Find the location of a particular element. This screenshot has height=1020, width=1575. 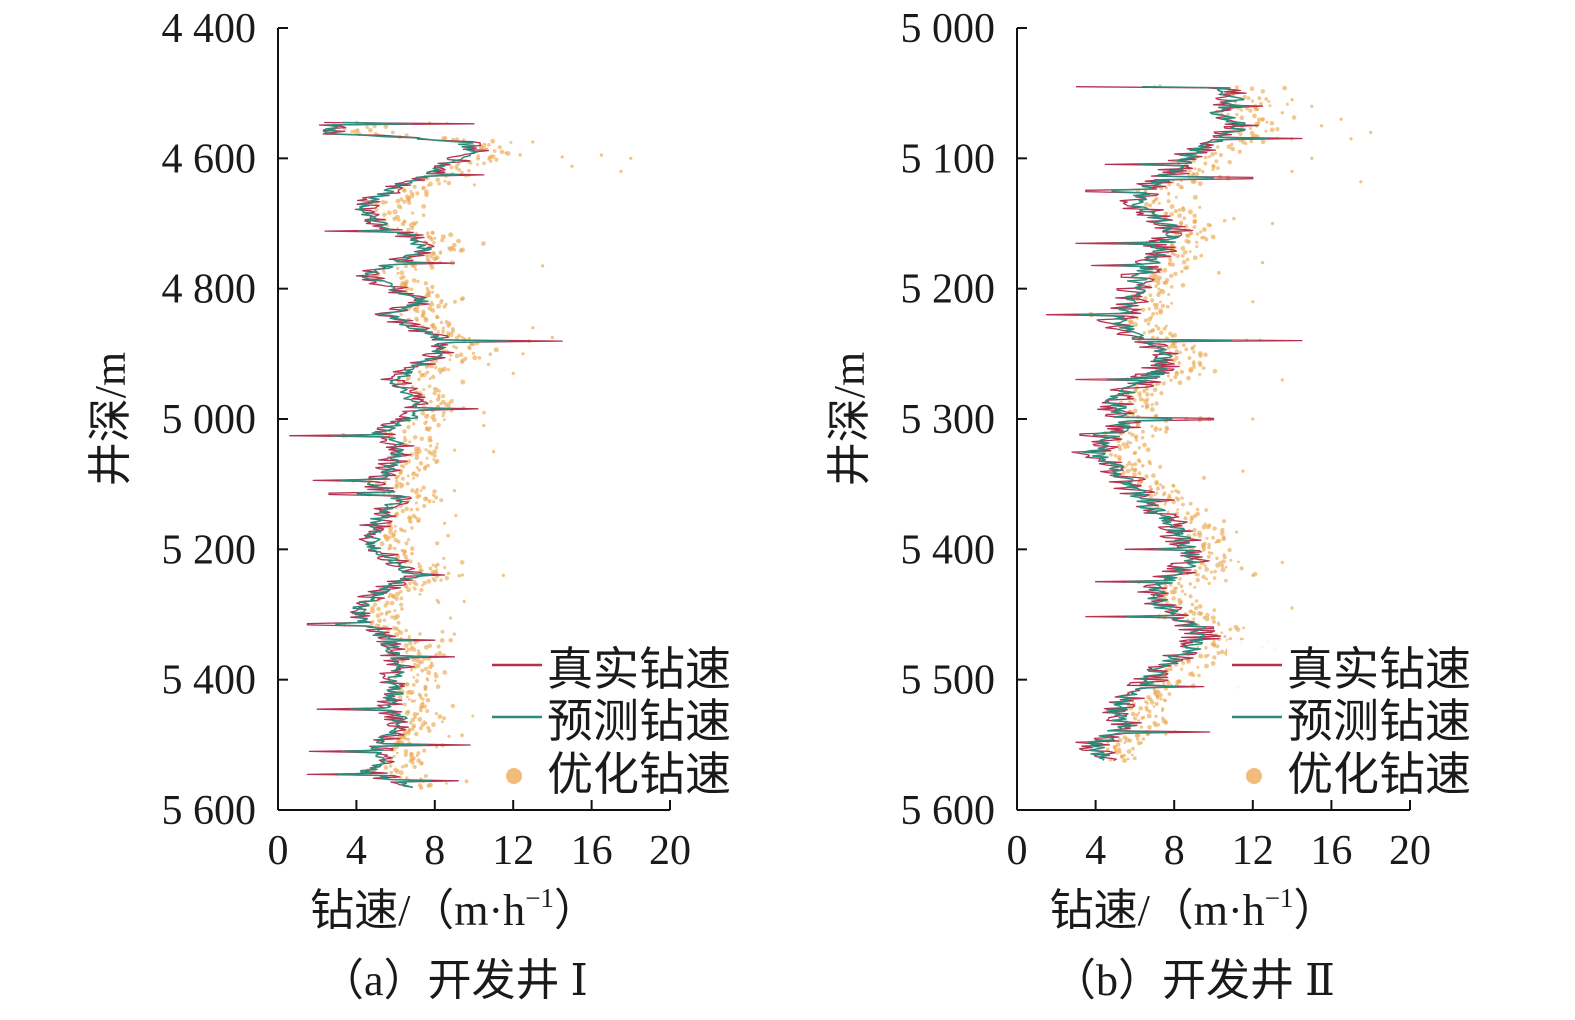

y-tick-label: 5 000 is located at coordinates (948, 29).